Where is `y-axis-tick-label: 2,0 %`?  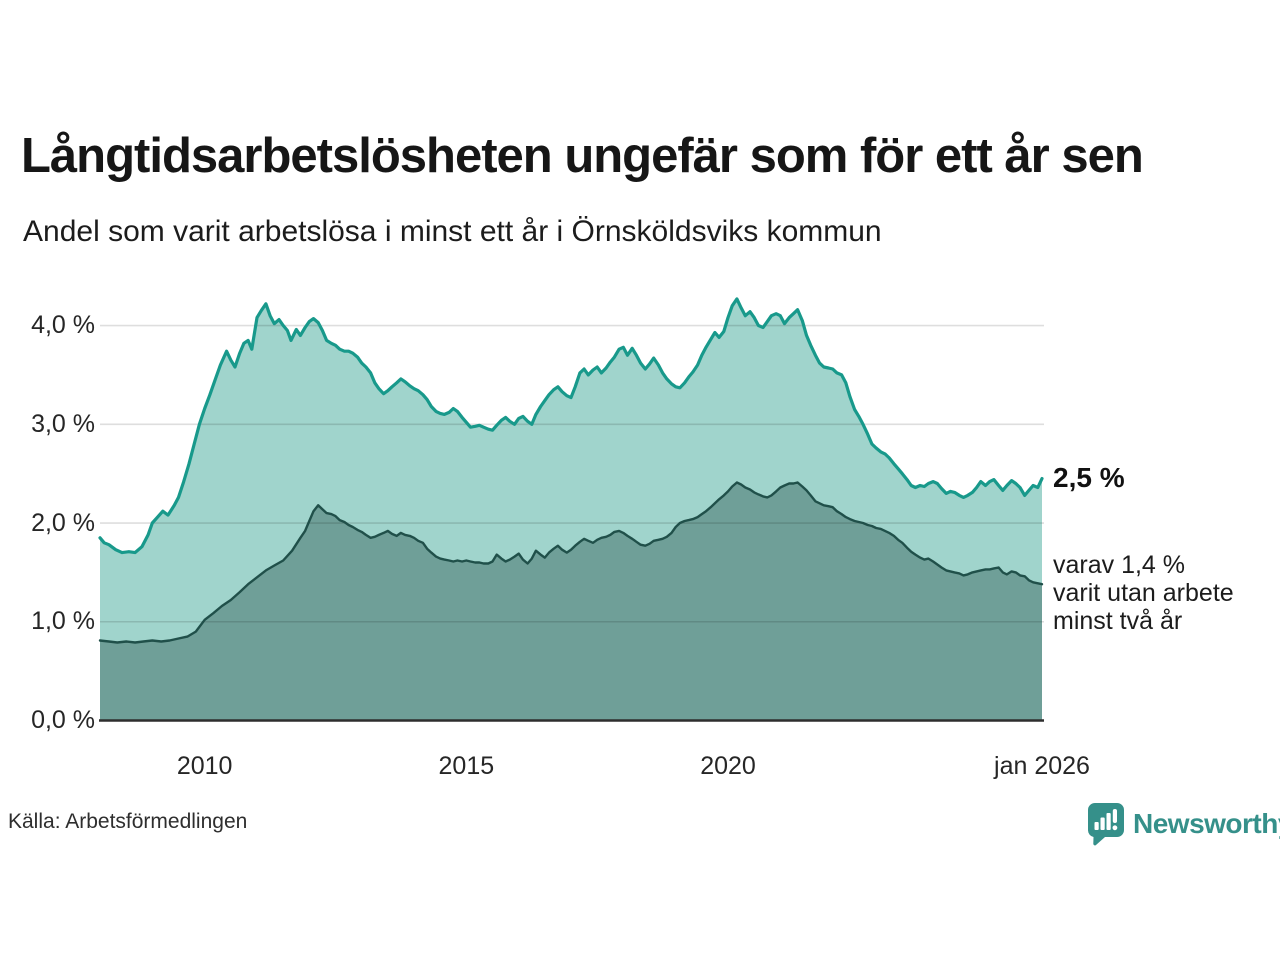
y-axis-tick-label: 2,0 % is located at coordinates (63, 522).